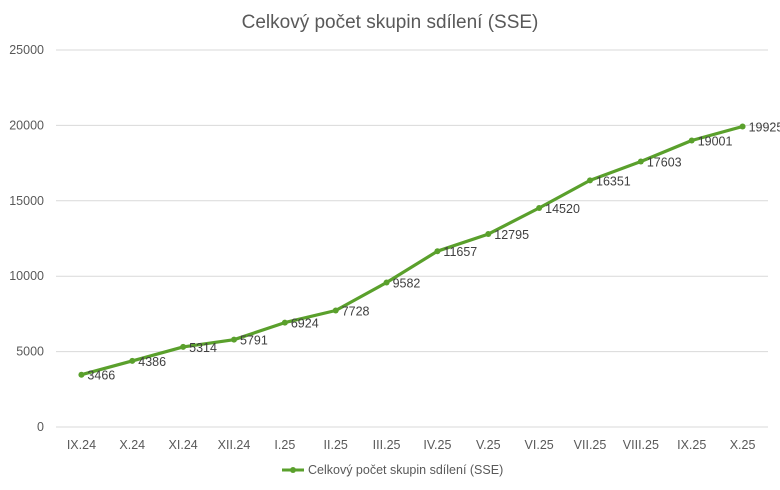  Describe the element at coordinates (26, 276) in the screenshot. I see `y-tick-label: 10000` at that location.